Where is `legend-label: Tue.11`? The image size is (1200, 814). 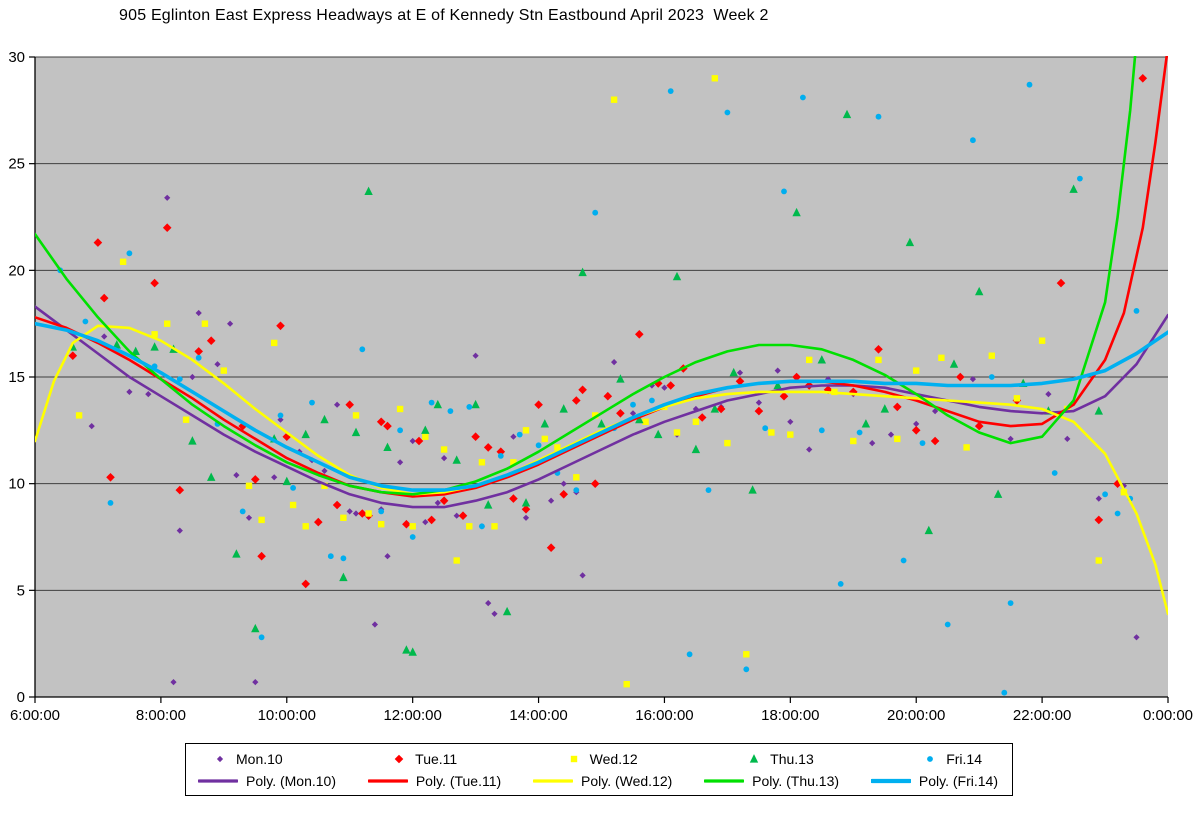 legend-label: Tue.11 is located at coordinates (436, 759).